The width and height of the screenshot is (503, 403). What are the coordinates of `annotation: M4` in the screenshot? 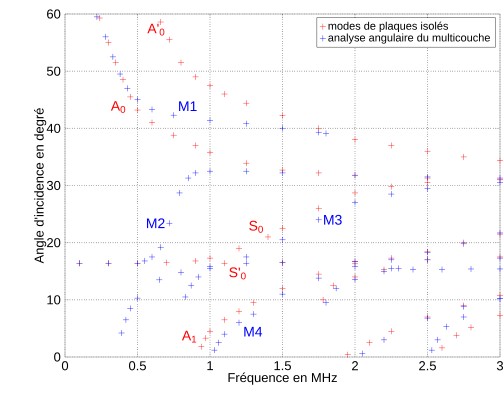 It's located at (253, 331).